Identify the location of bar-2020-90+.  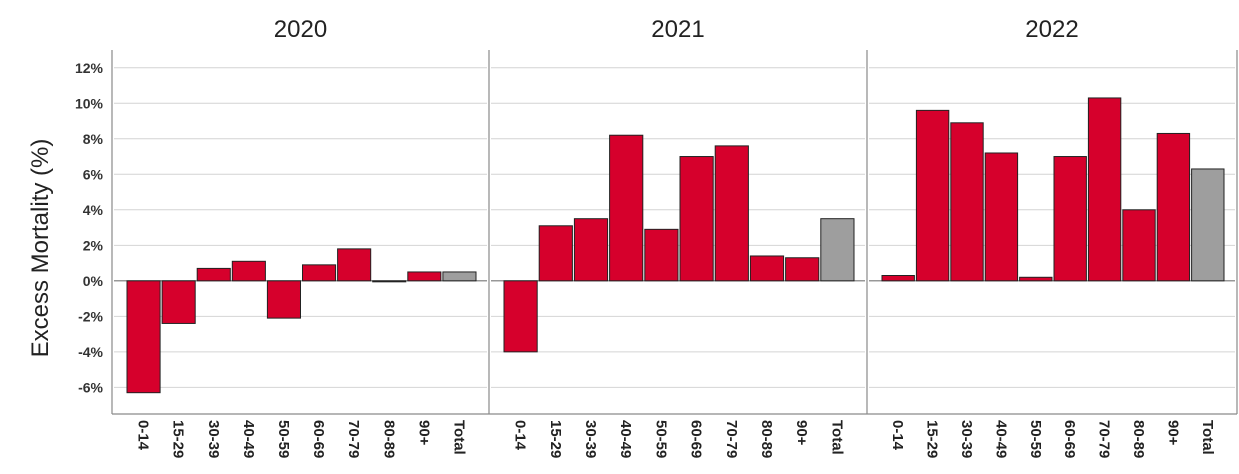
(424, 276).